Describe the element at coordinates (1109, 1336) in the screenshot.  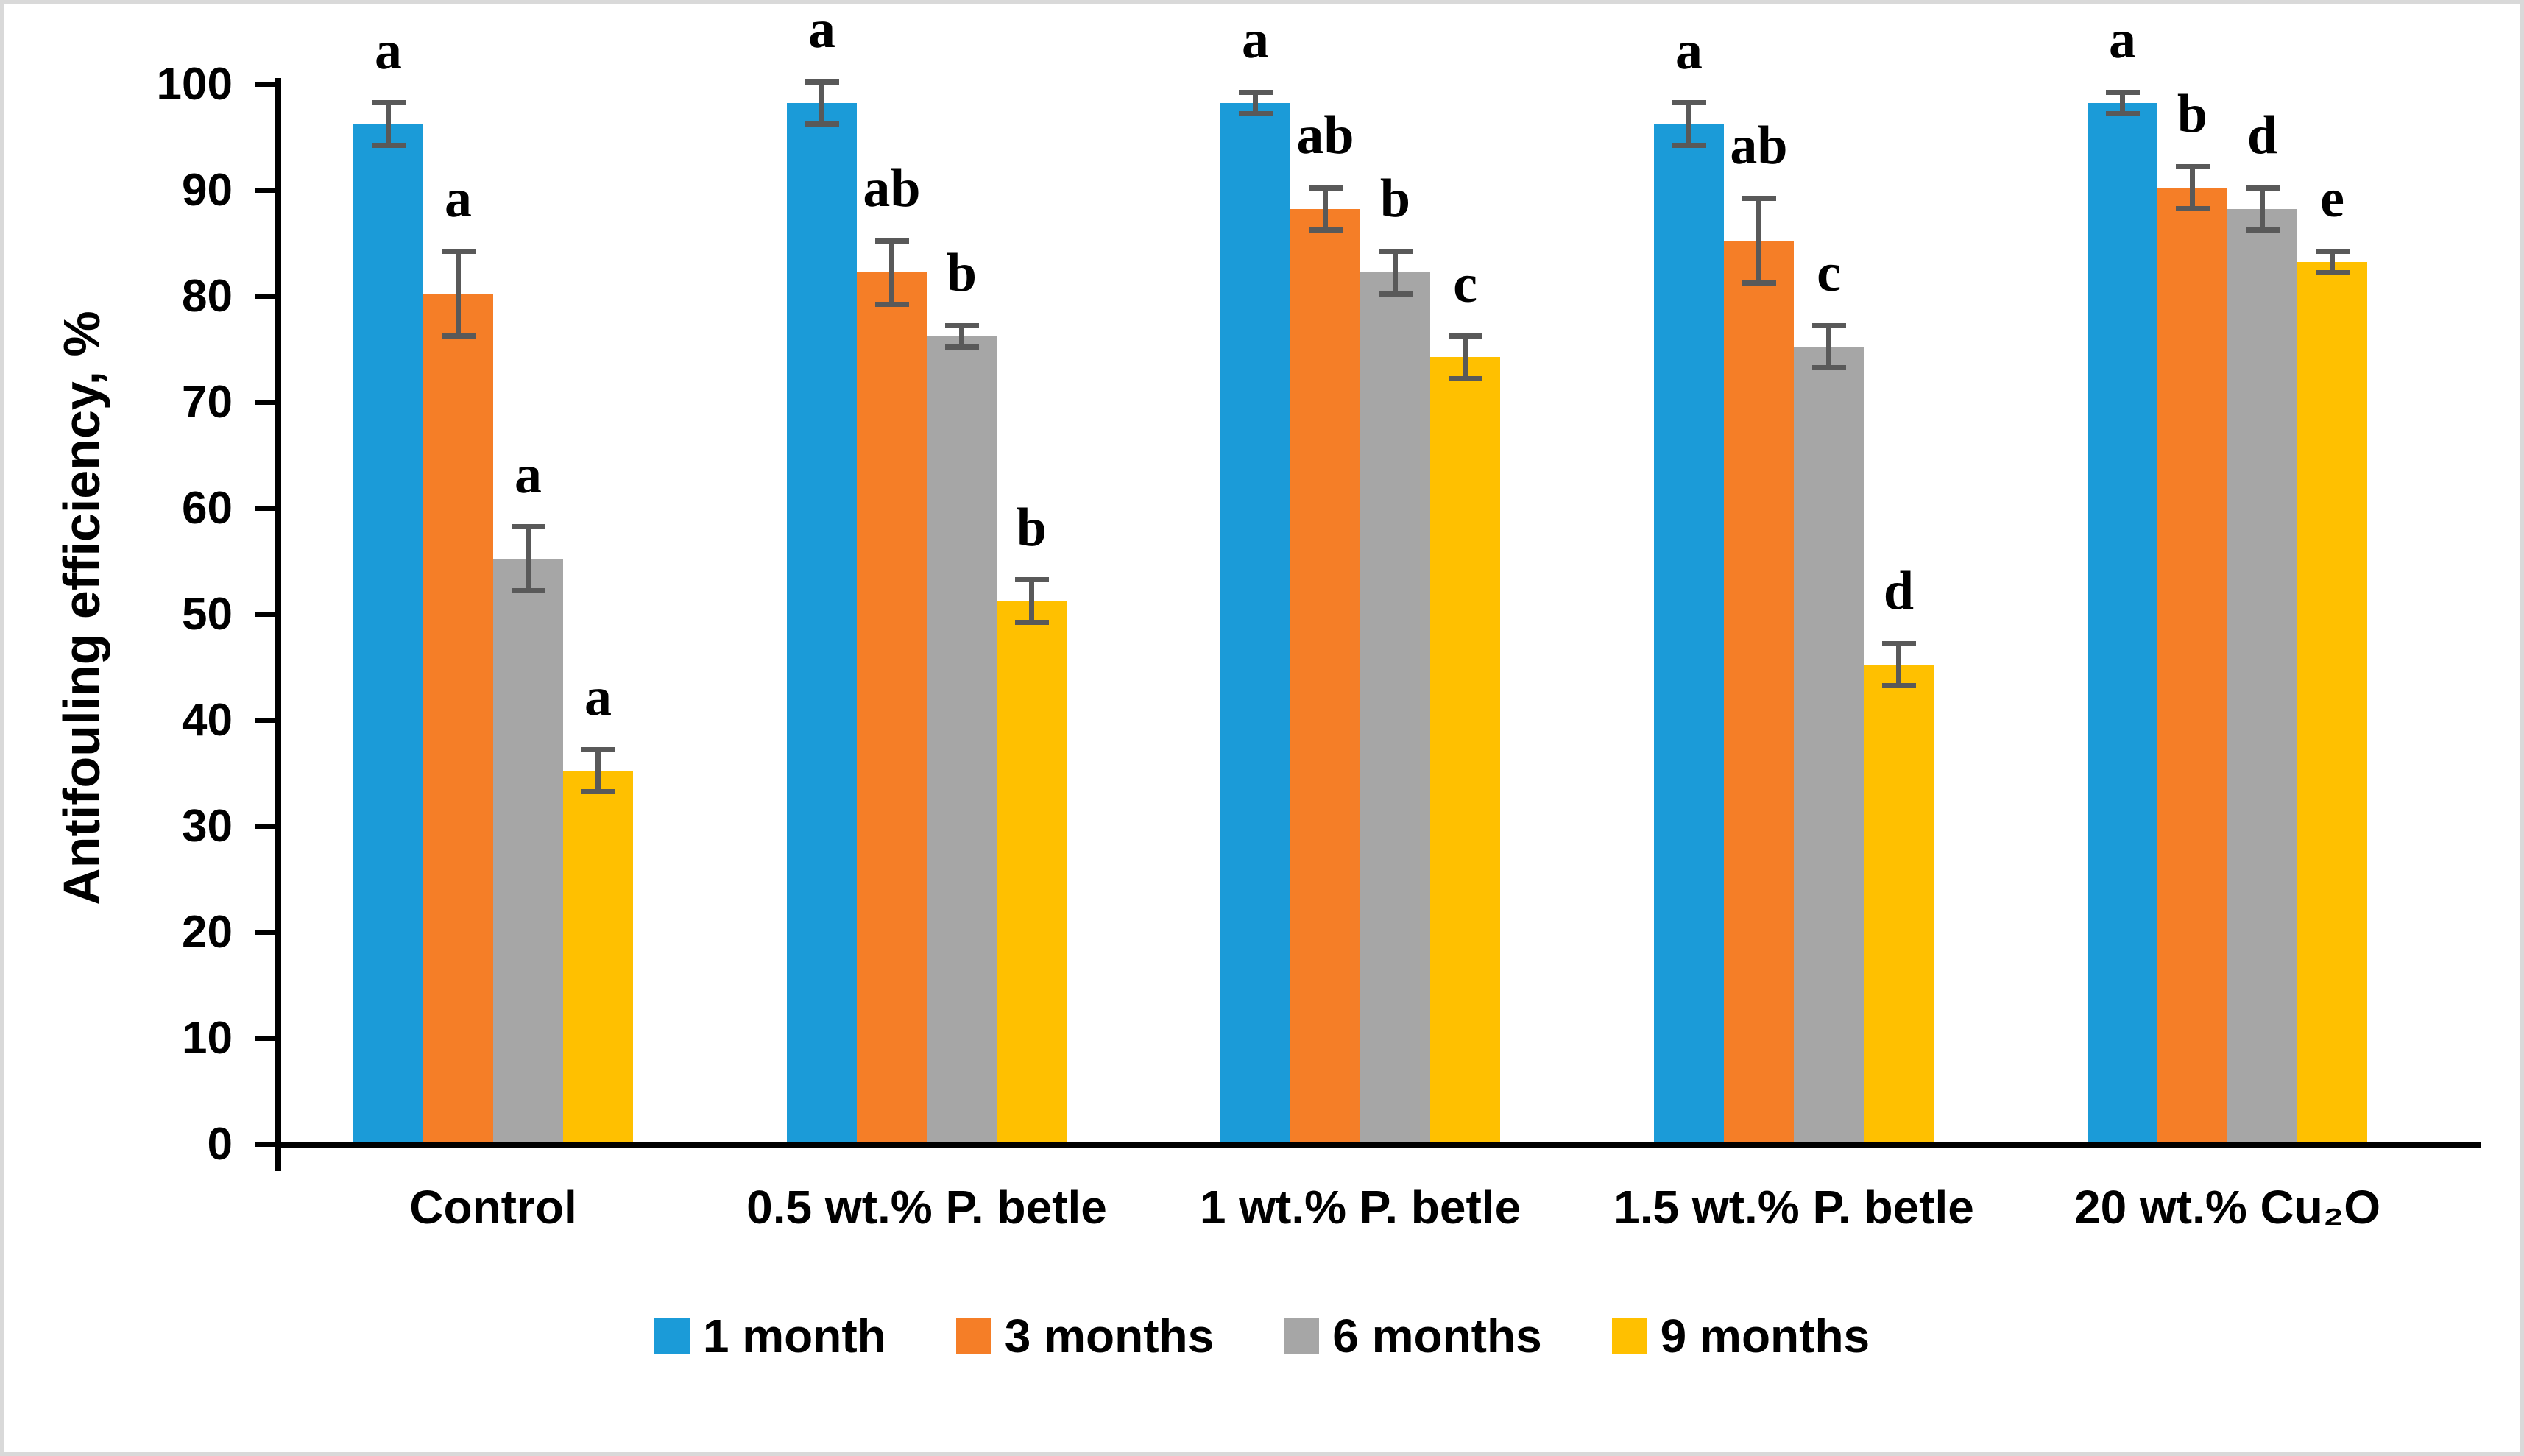
I see `legend-label: 3 months` at that location.